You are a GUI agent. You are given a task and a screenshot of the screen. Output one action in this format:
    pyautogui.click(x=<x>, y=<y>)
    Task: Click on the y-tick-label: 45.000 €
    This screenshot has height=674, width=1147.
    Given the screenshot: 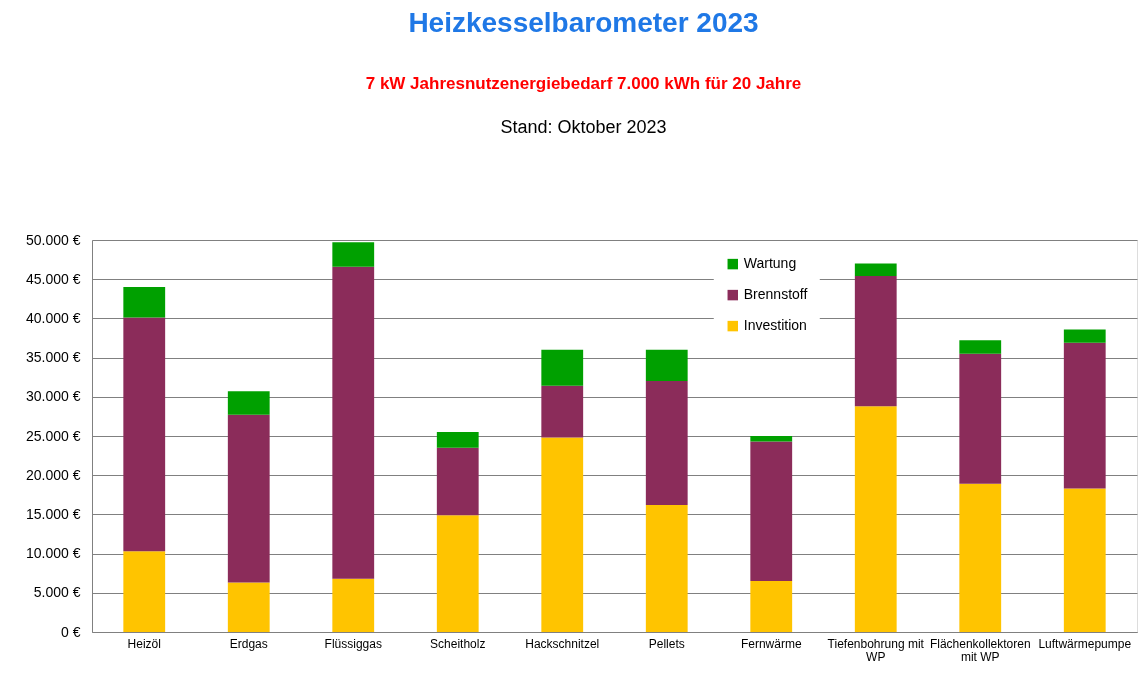 What is the action you would take?
    pyautogui.click(x=53, y=278)
    